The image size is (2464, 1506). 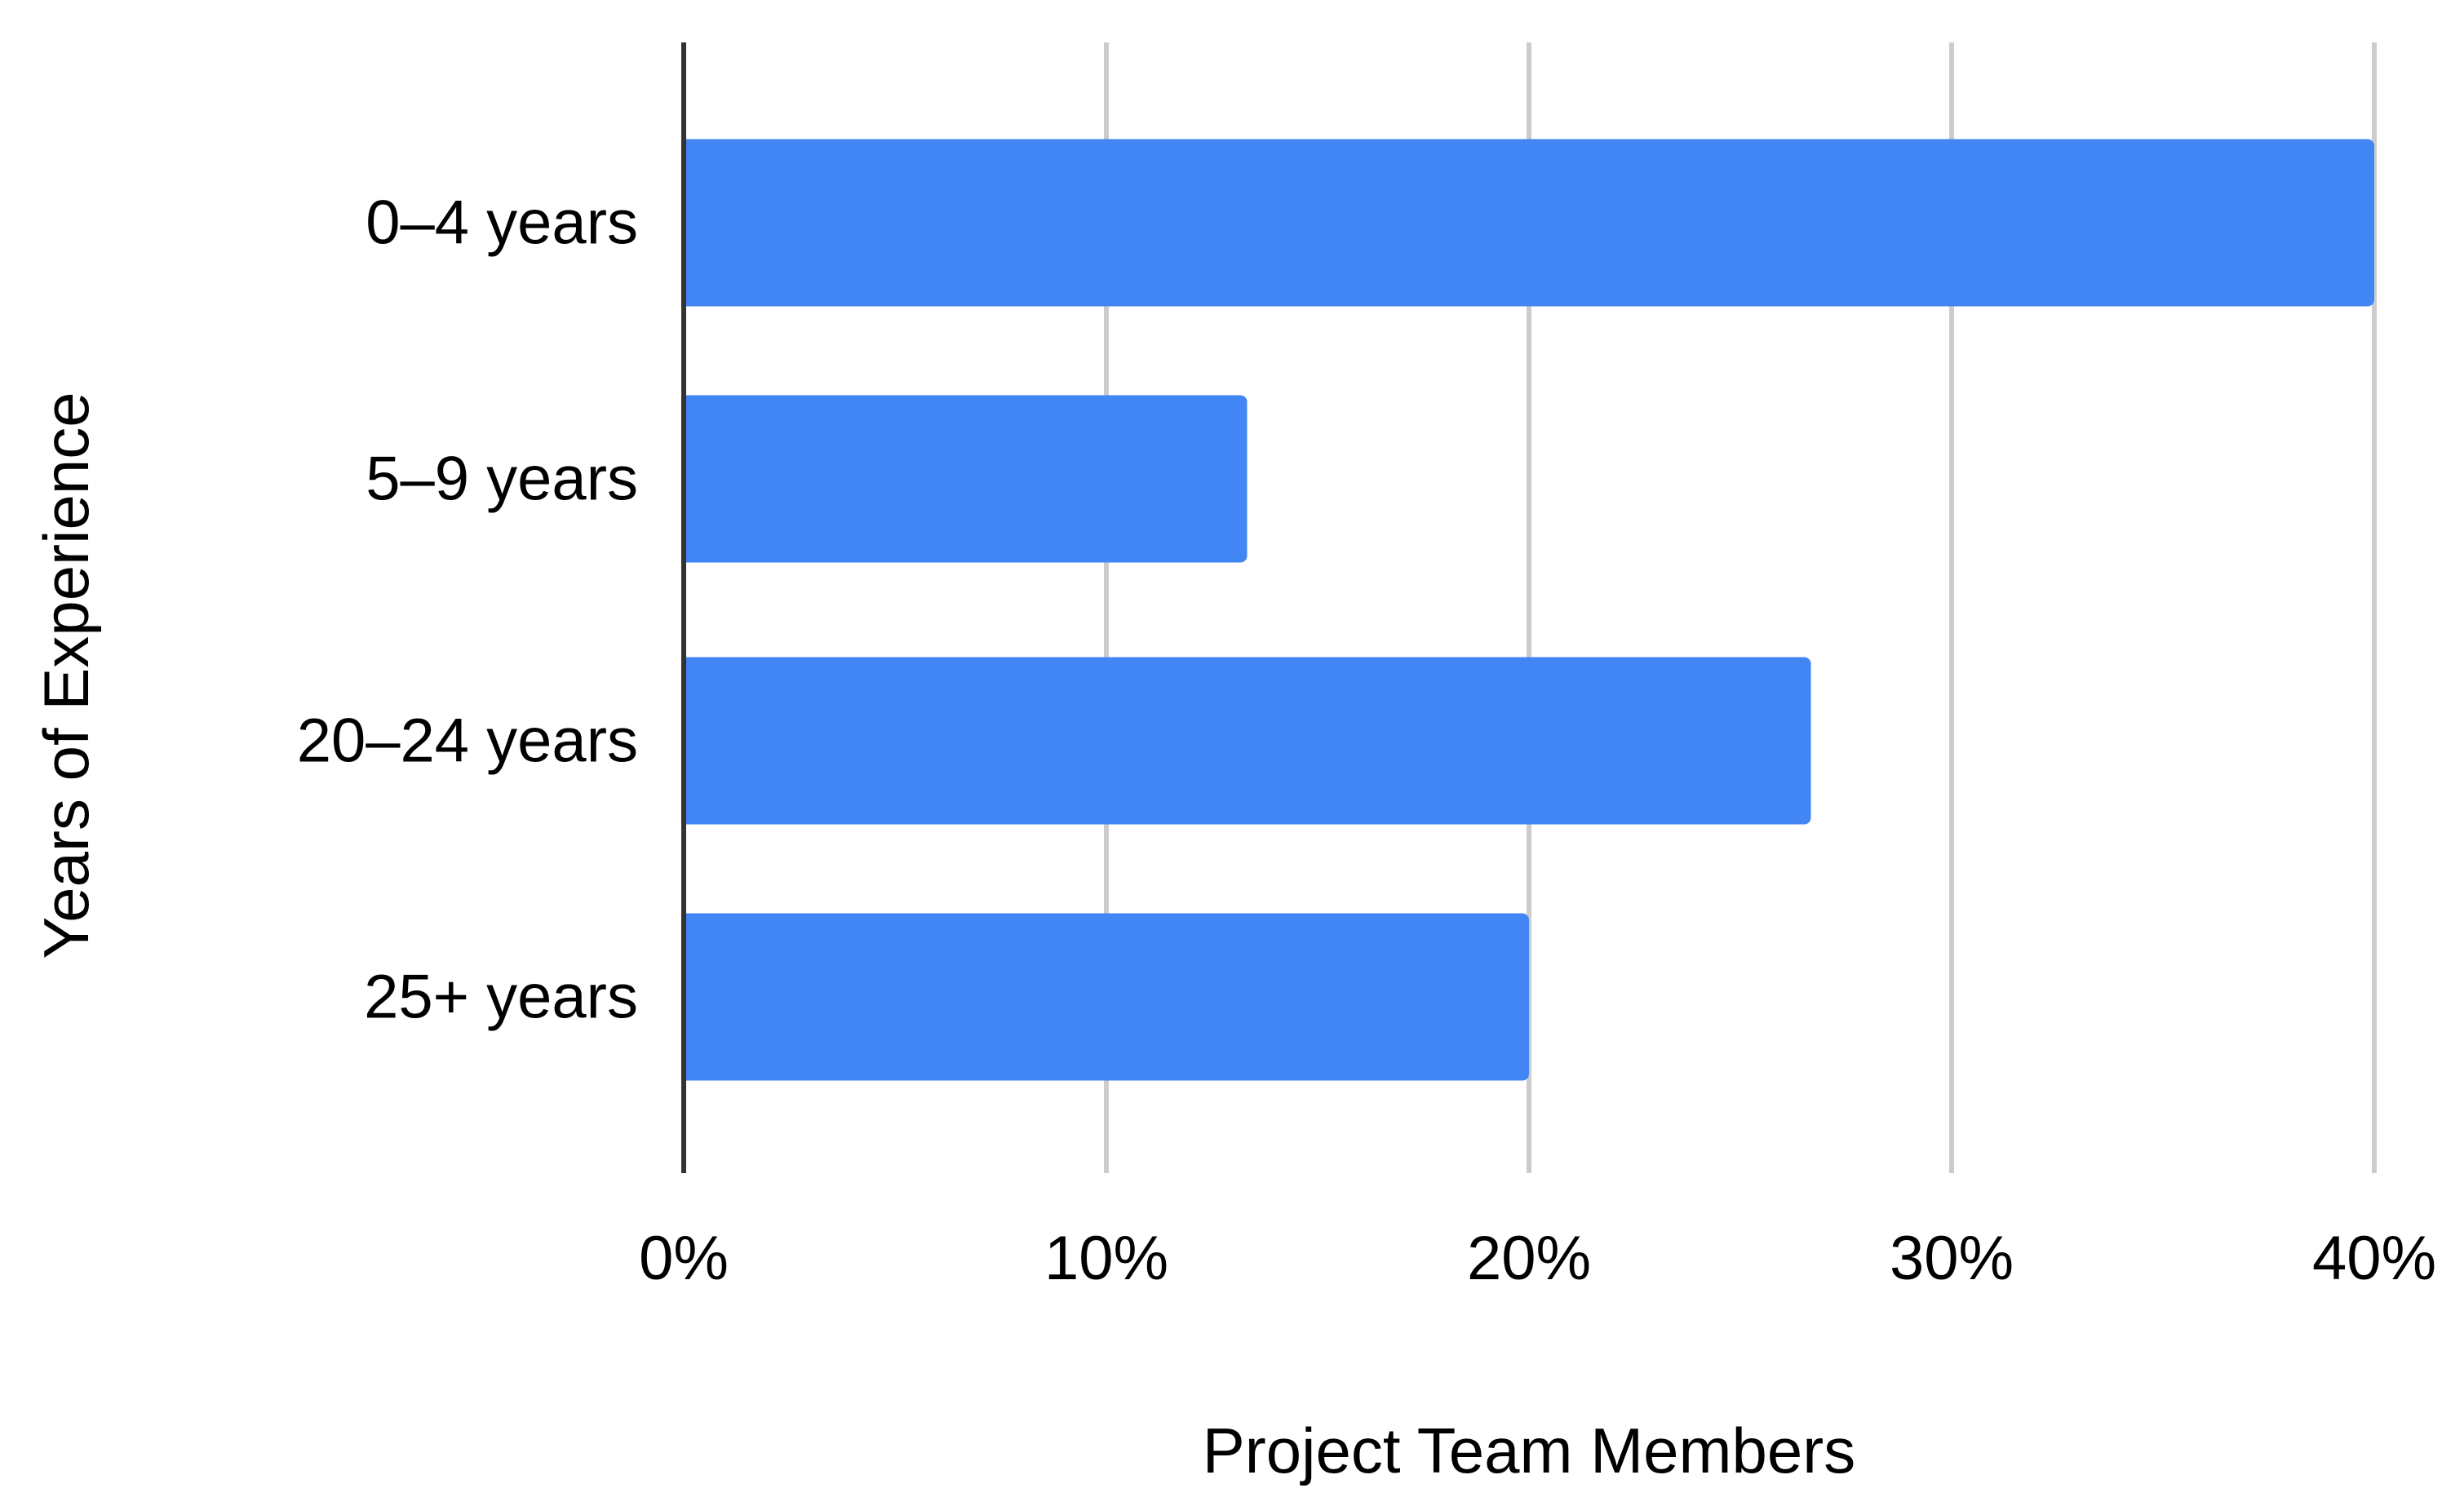 What do you see at coordinates (467, 610) in the screenshot?
I see `category-labels: 0–4 years 5–9 years 20–24 years 25+ years` at bounding box center [467, 610].